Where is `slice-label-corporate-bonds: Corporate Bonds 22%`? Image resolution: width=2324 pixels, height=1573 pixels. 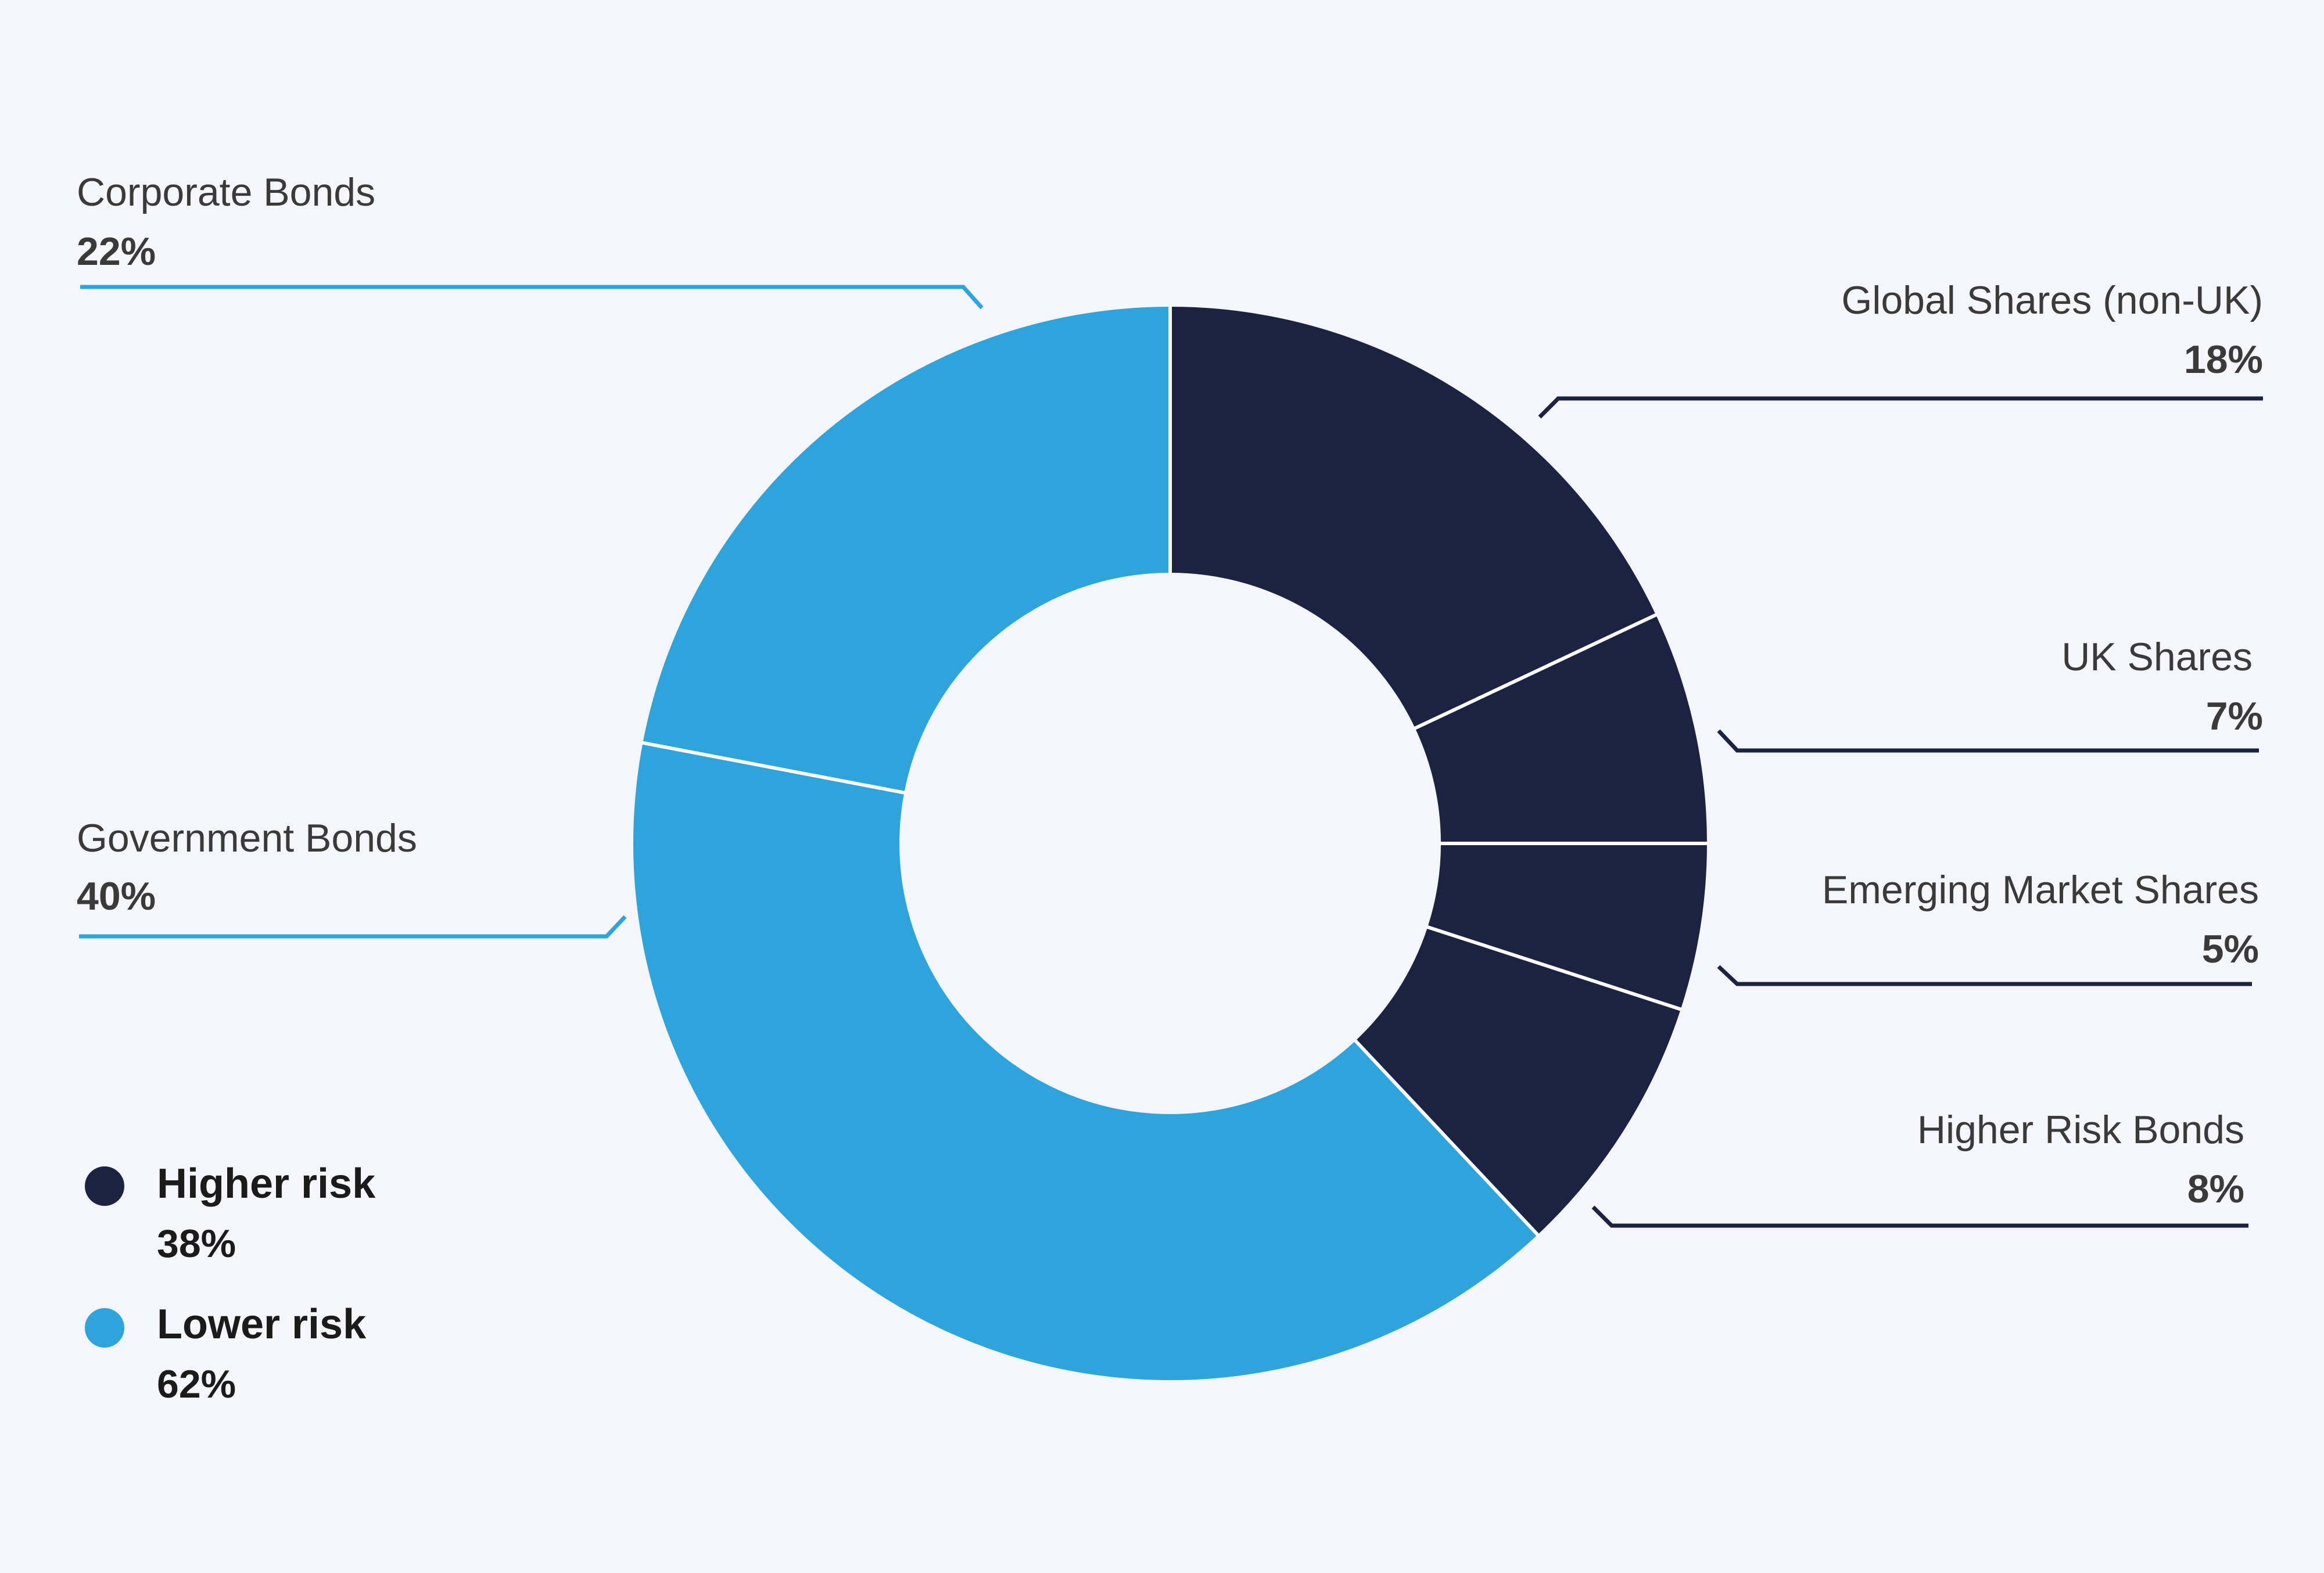
slice-label-corporate-bonds: Corporate Bonds 22% is located at coordinates (226, 222).